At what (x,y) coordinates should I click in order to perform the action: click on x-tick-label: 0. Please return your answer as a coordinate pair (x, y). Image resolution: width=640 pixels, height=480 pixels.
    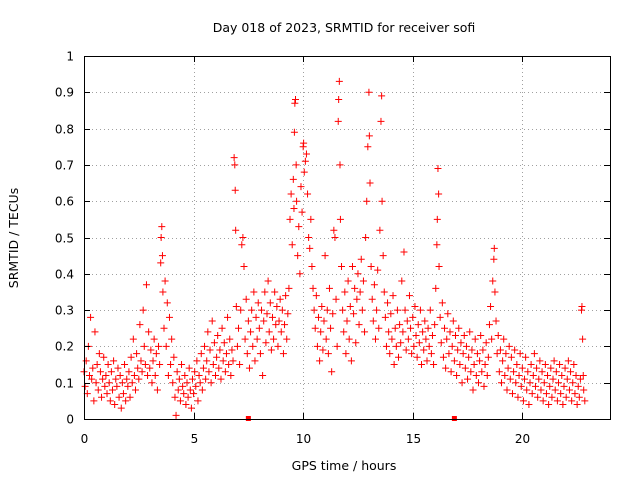
    Looking at the image, I should click on (85, 439).